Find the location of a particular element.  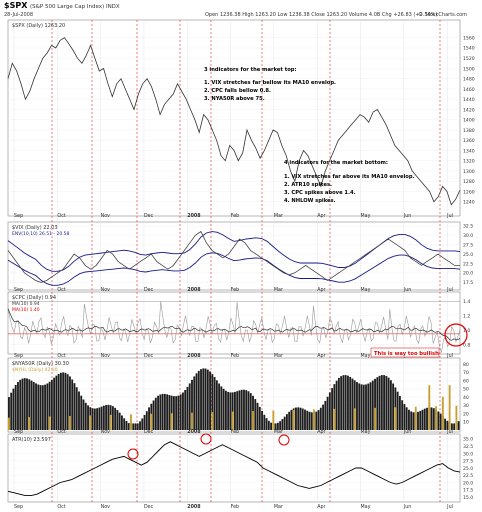

cpc-highlight-circle is located at coordinates (456, 335).